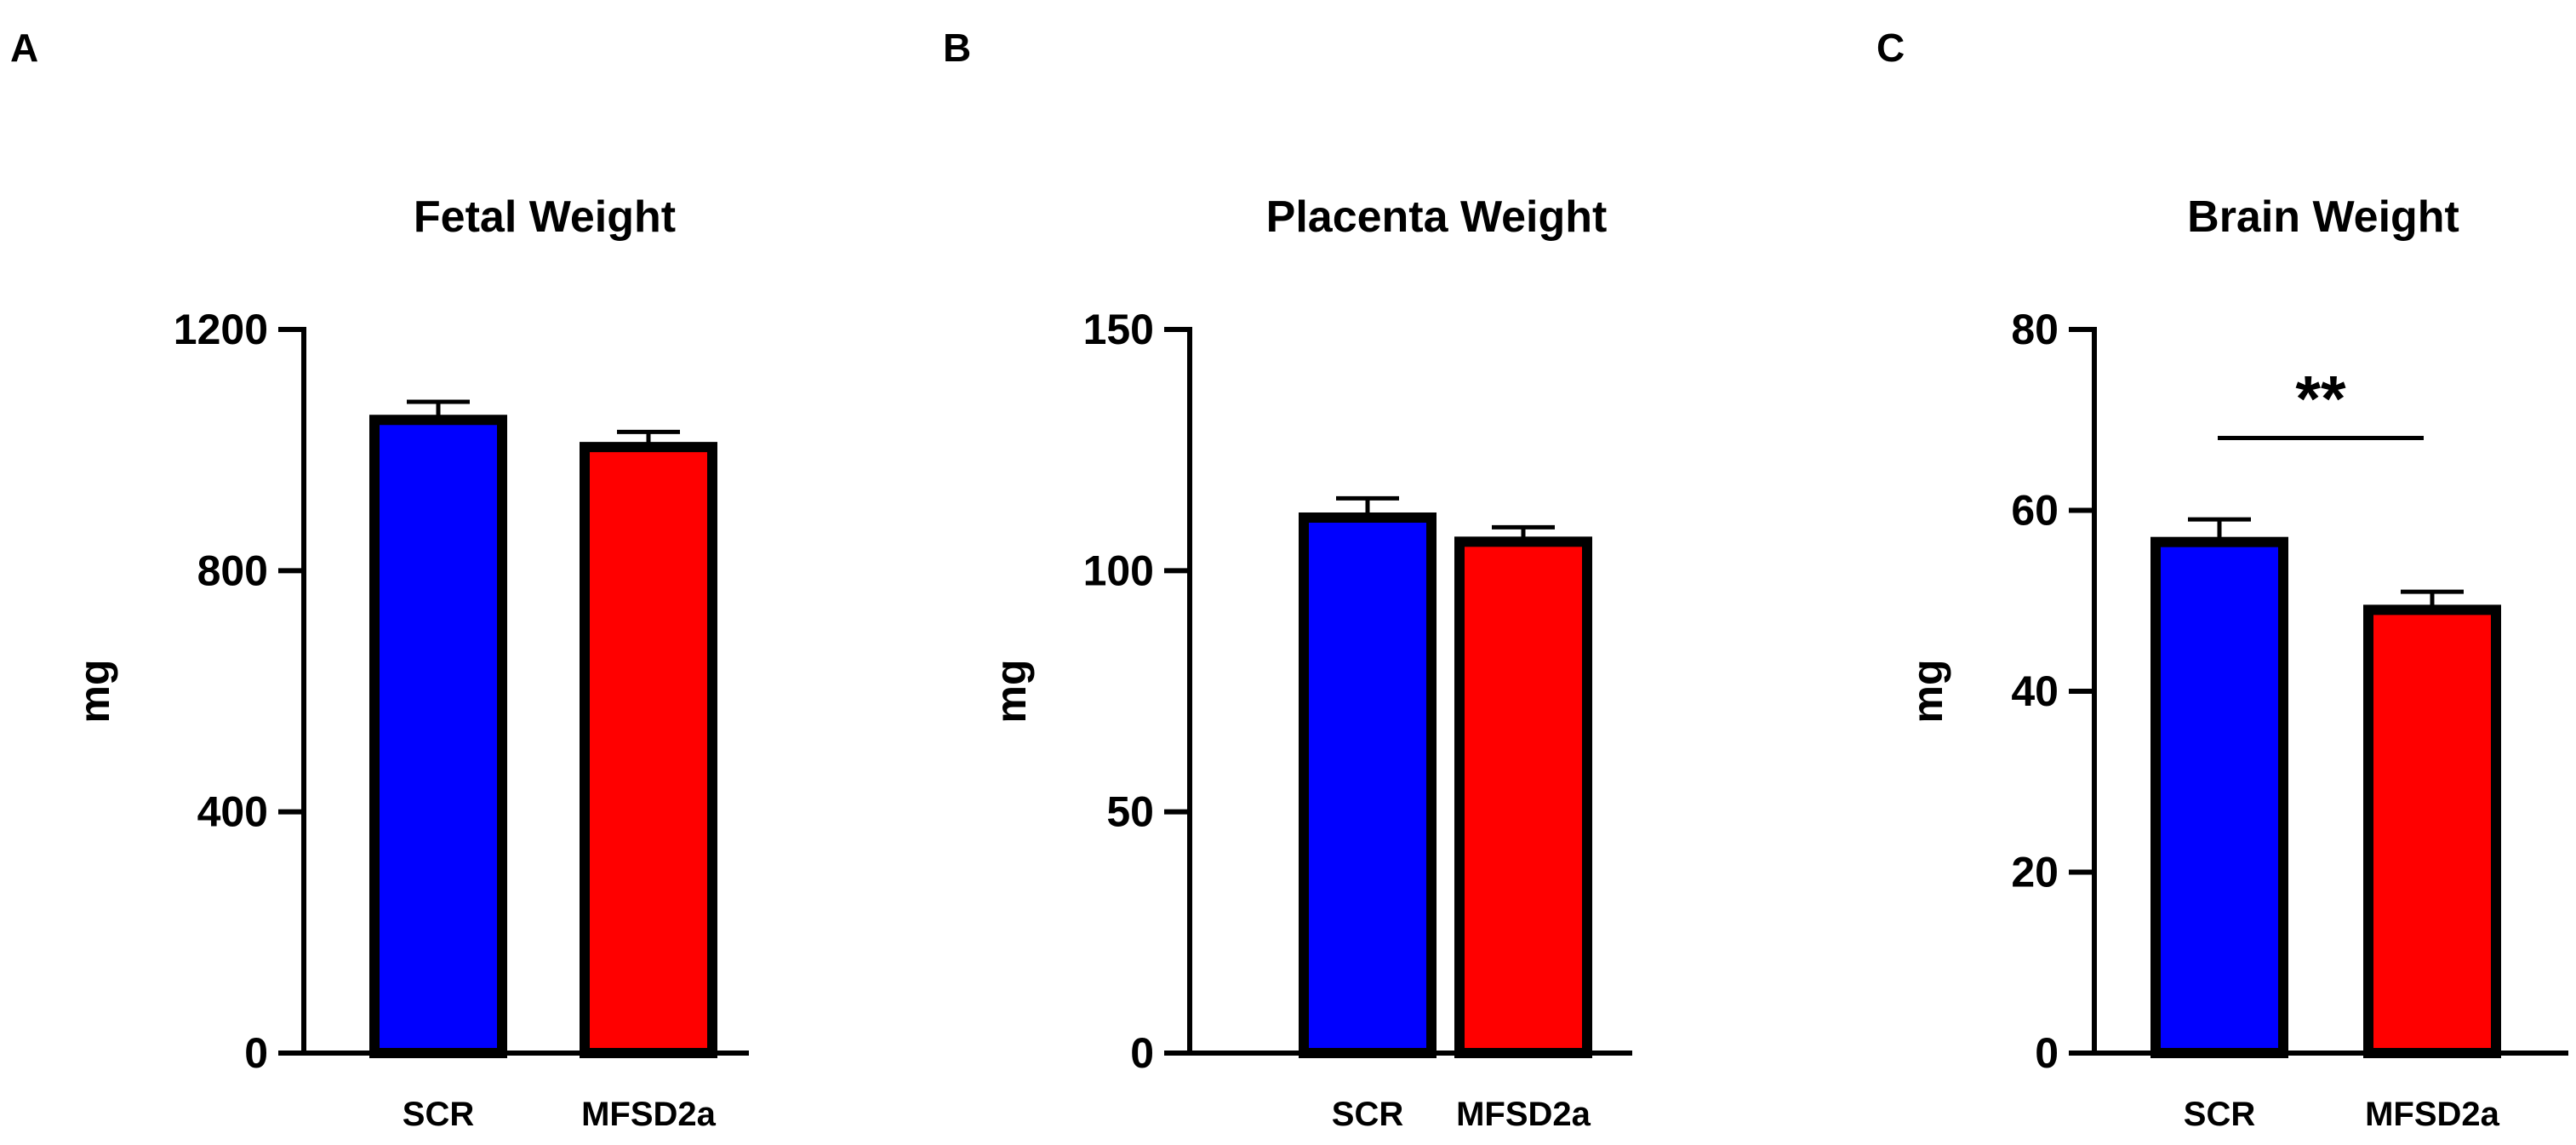 The image size is (2576, 1145). Describe the element at coordinates (1130, 812) in the screenshot. I see `y-tick-label: 50` at that location.